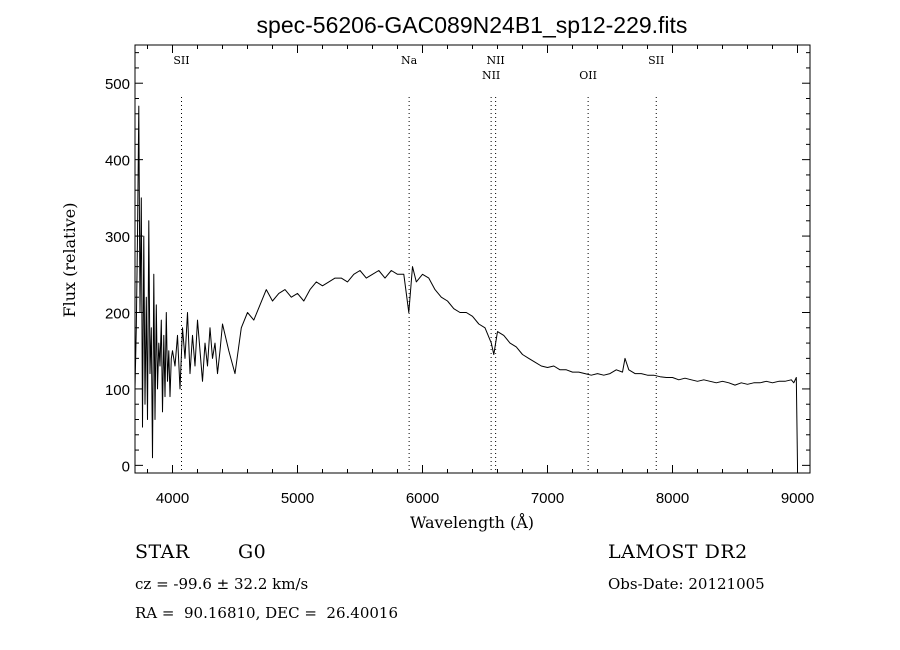 This screenshot has width=900, height=650. I want to click on y-tick-label: 0, so click(126, 466).